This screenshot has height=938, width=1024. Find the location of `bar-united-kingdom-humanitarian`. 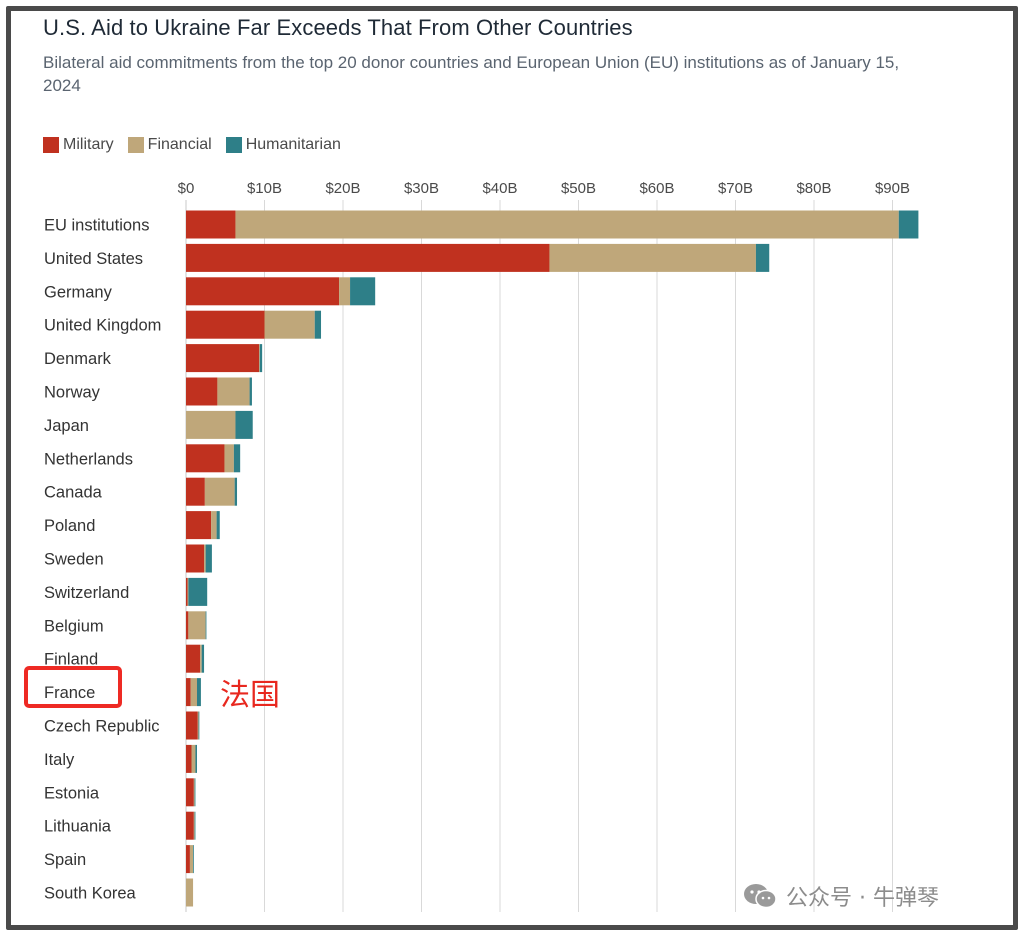

bar-united-kingdom-humanitarian is located at coordinates (318, 324).